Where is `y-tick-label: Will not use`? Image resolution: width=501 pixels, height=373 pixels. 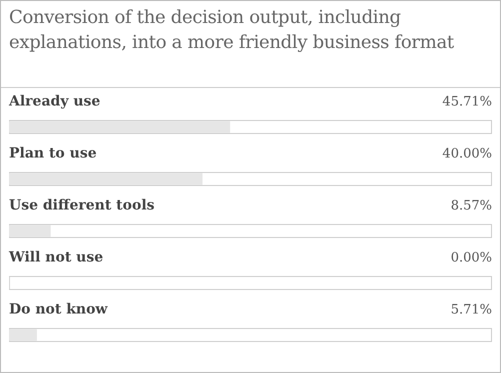 y-tick-label: Will not use is located at coordinates (56, 258).